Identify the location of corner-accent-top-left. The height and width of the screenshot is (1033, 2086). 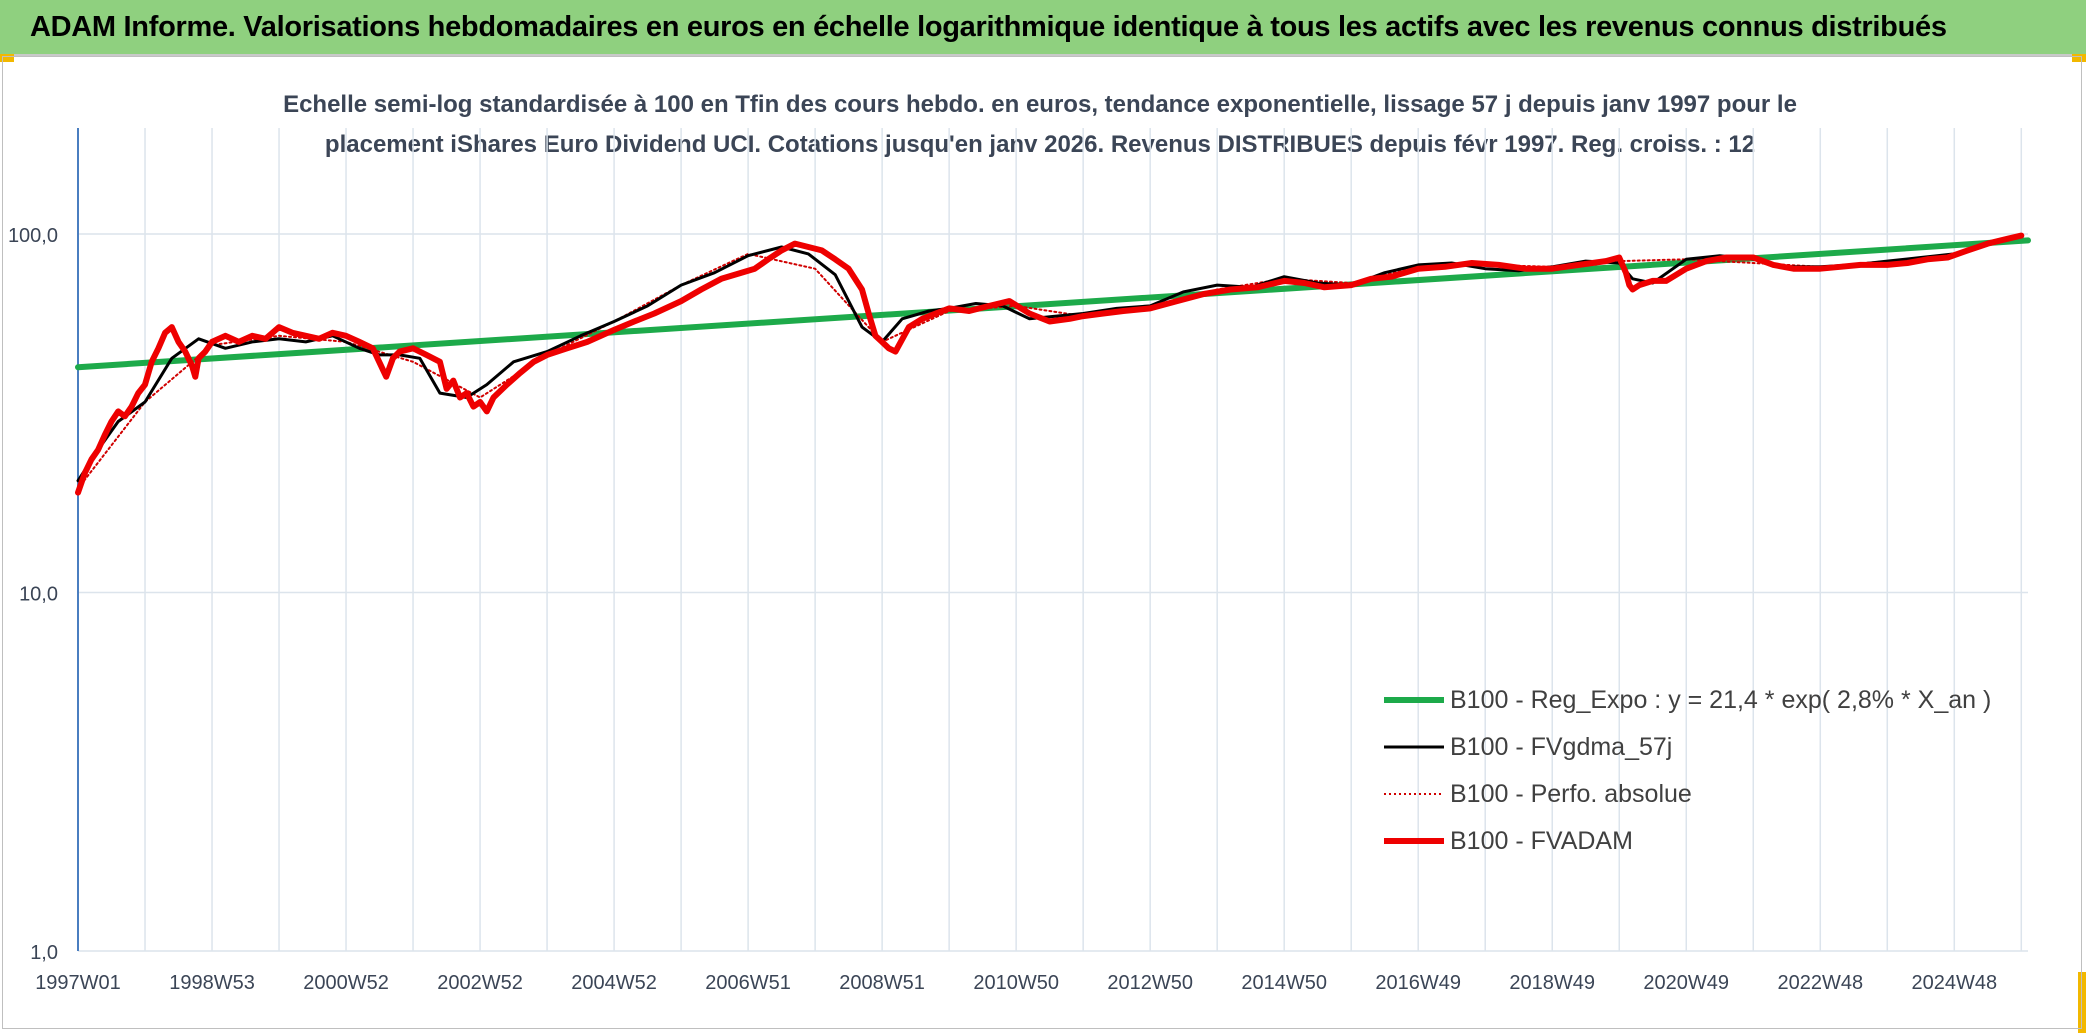
(7, 58).